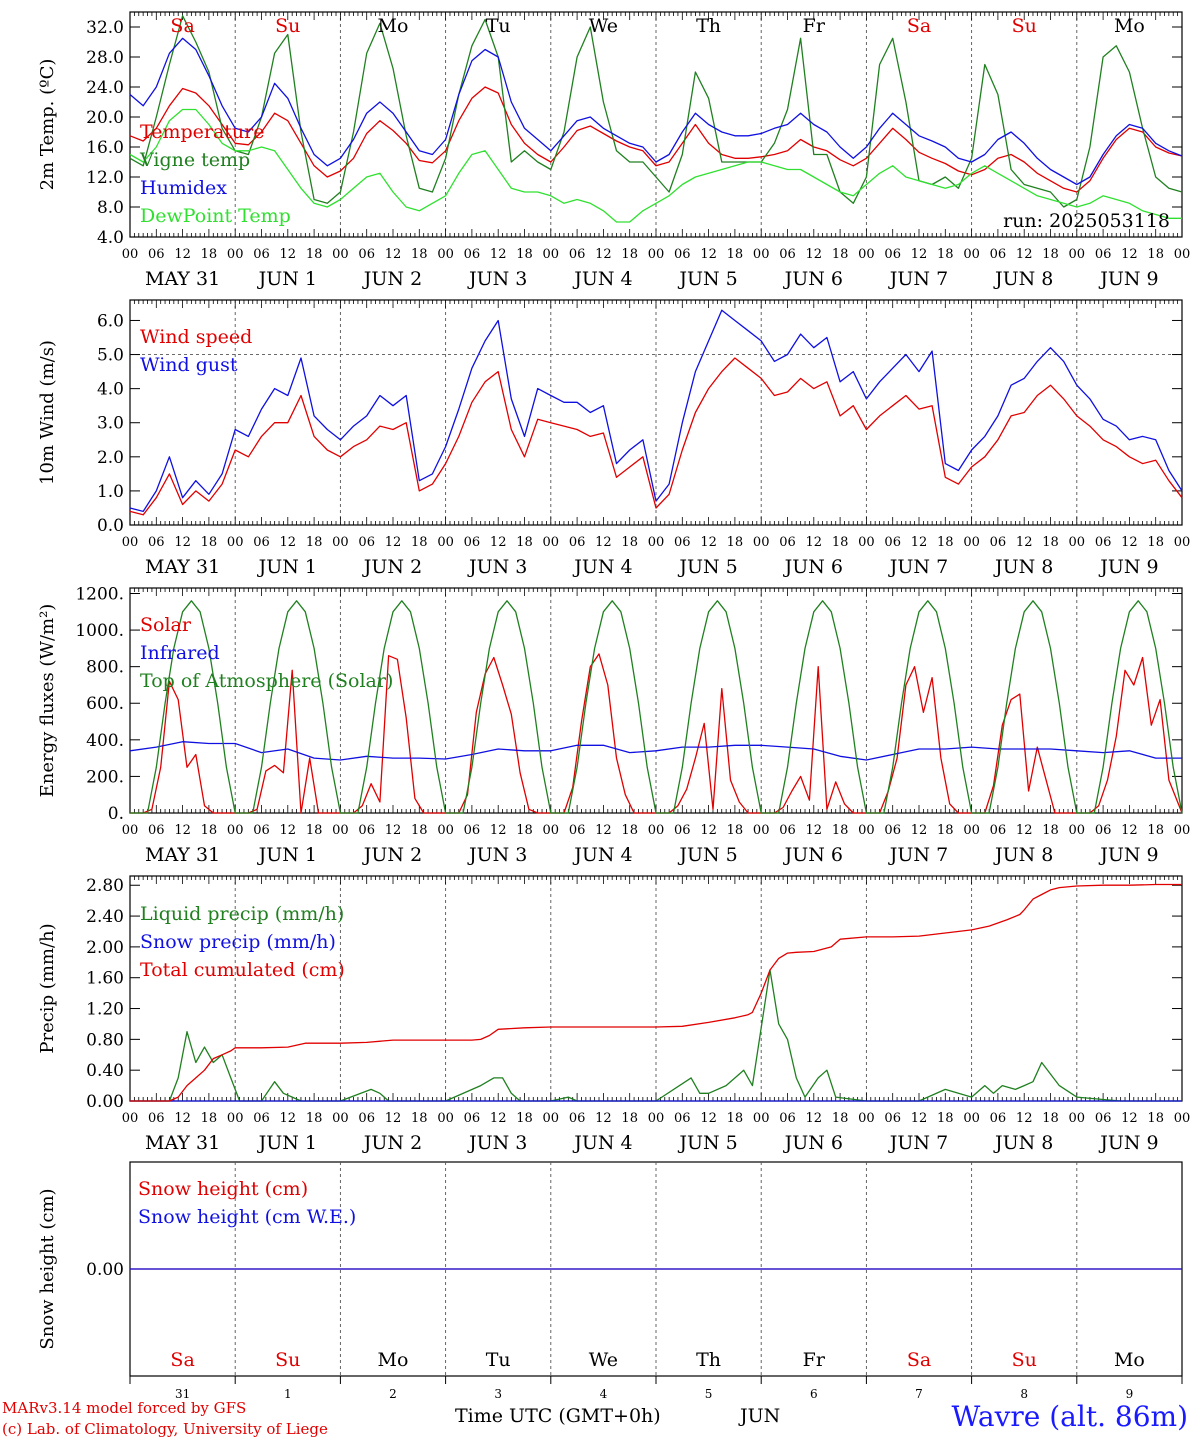 The image size is (1194, 1444). What do you see at coordinates (105, 948) in the screenshot?
I see `y-tick-label: 2.00` at bounding box center [105, 948].